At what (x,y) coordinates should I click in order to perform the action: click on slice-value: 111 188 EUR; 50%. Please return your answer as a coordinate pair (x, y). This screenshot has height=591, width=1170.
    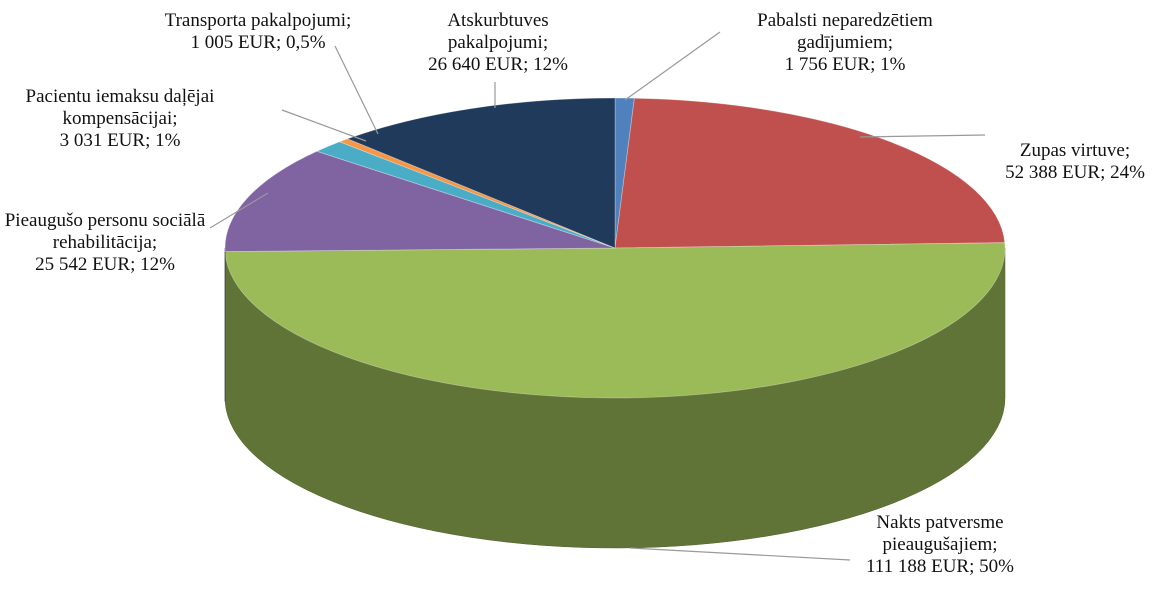
    Looking at the image, I should click on (940, 566).